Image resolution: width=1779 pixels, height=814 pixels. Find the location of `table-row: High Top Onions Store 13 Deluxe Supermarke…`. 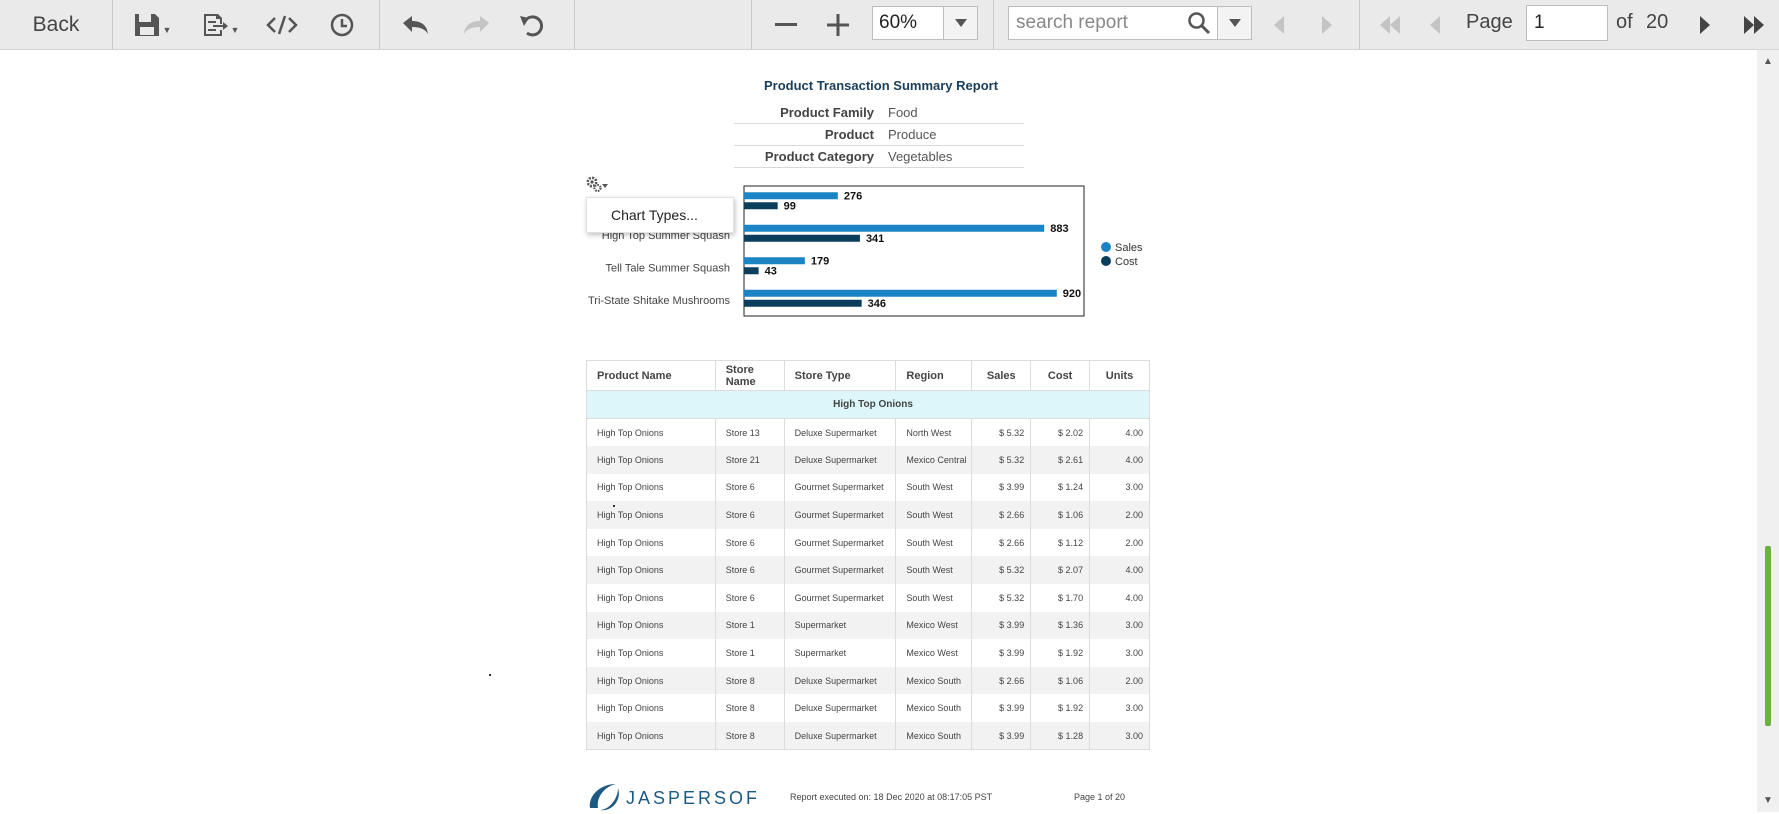

table-row: High Top Onions Store 13 Deluxe Supermarke… is located at coordinates (868, 432).